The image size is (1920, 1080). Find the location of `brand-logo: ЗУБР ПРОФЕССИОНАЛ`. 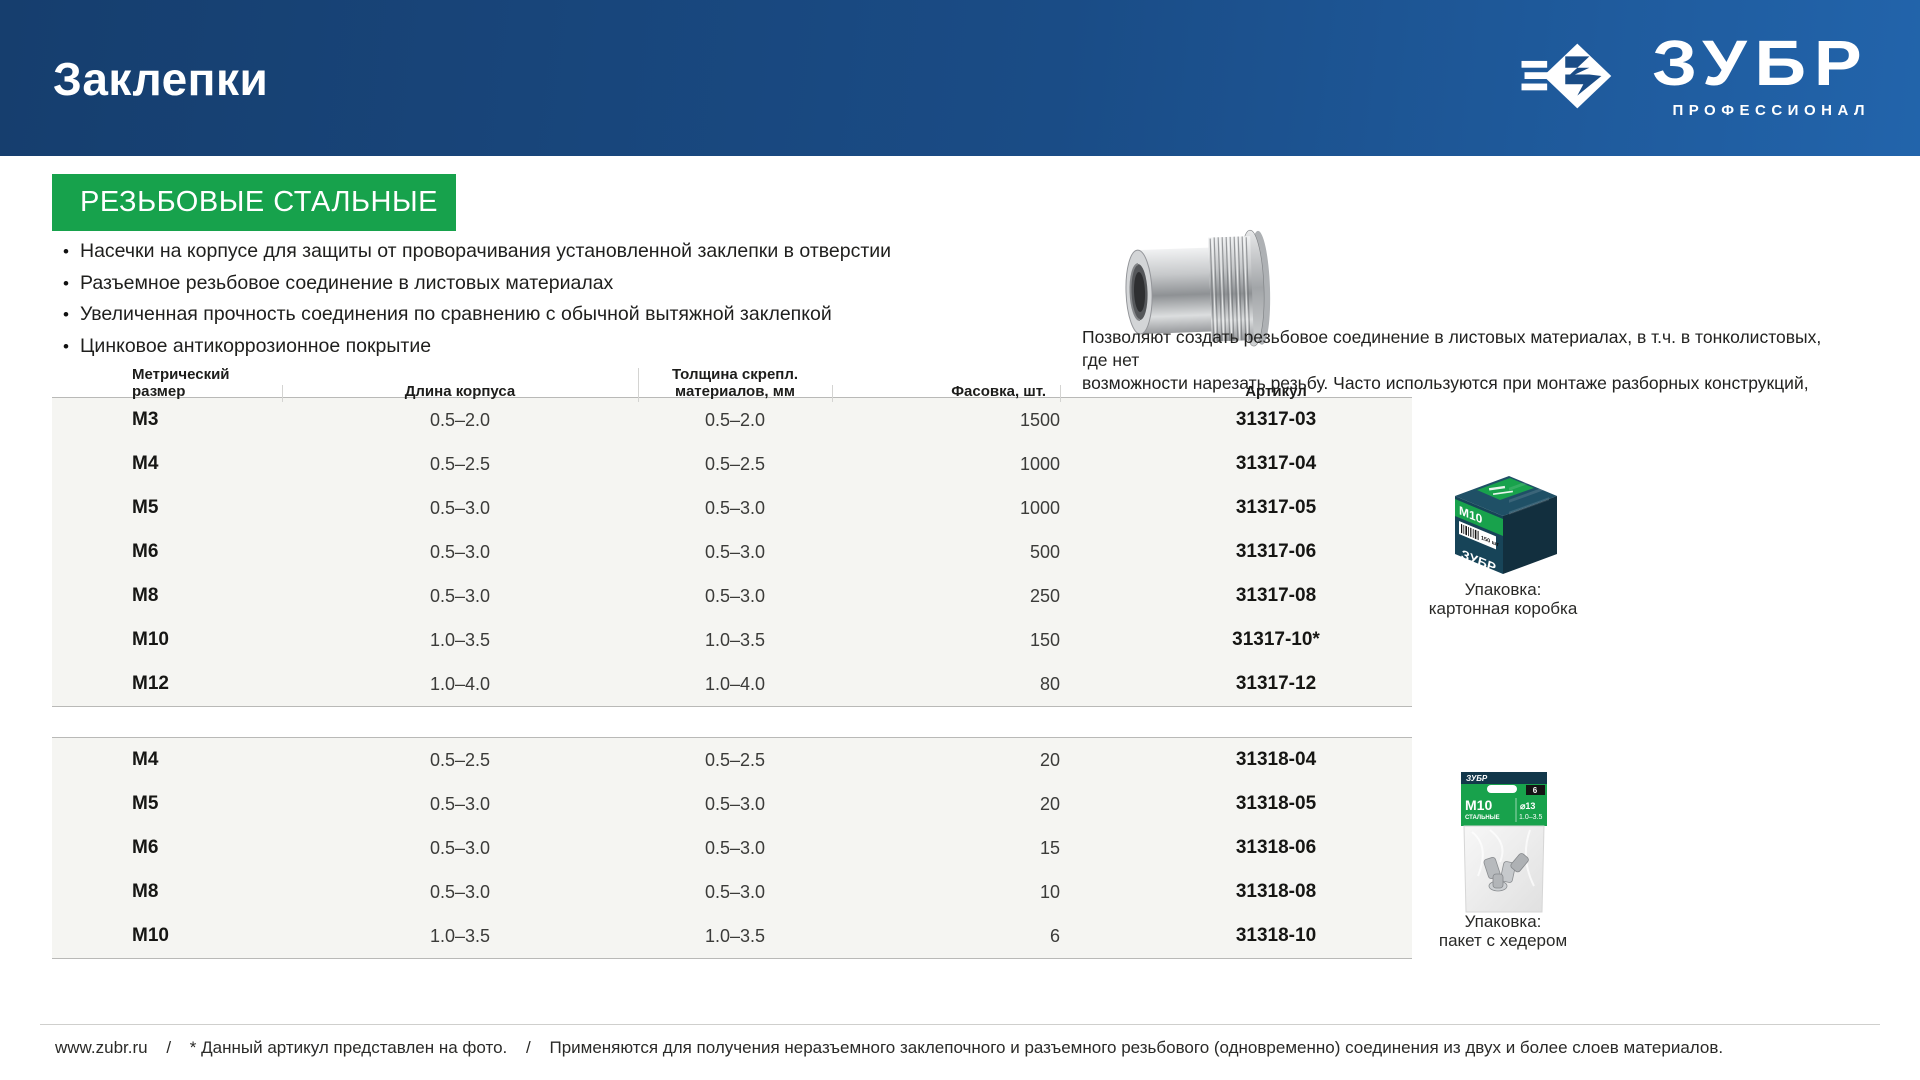

brand-logo: ЗУБР ПРОФЕССИОНАЛ is located at coordinates (1695, 80).